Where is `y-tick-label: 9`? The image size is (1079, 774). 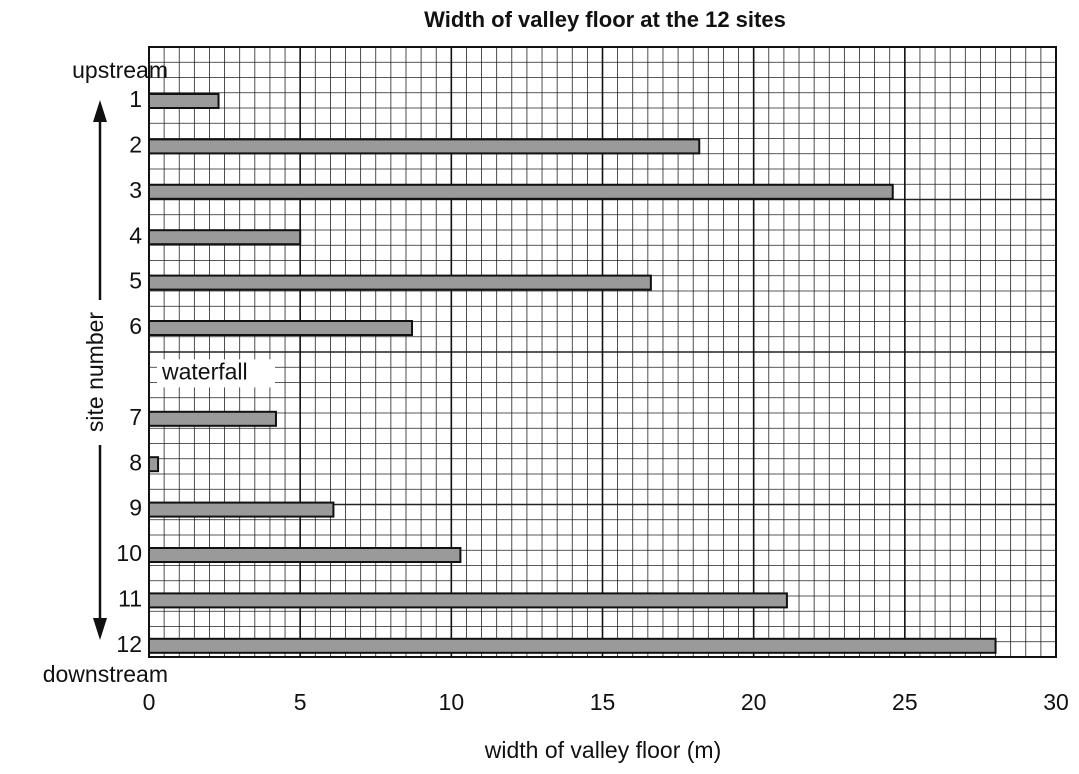
y-tick-label: 9 is located at coordinates (135, 508).